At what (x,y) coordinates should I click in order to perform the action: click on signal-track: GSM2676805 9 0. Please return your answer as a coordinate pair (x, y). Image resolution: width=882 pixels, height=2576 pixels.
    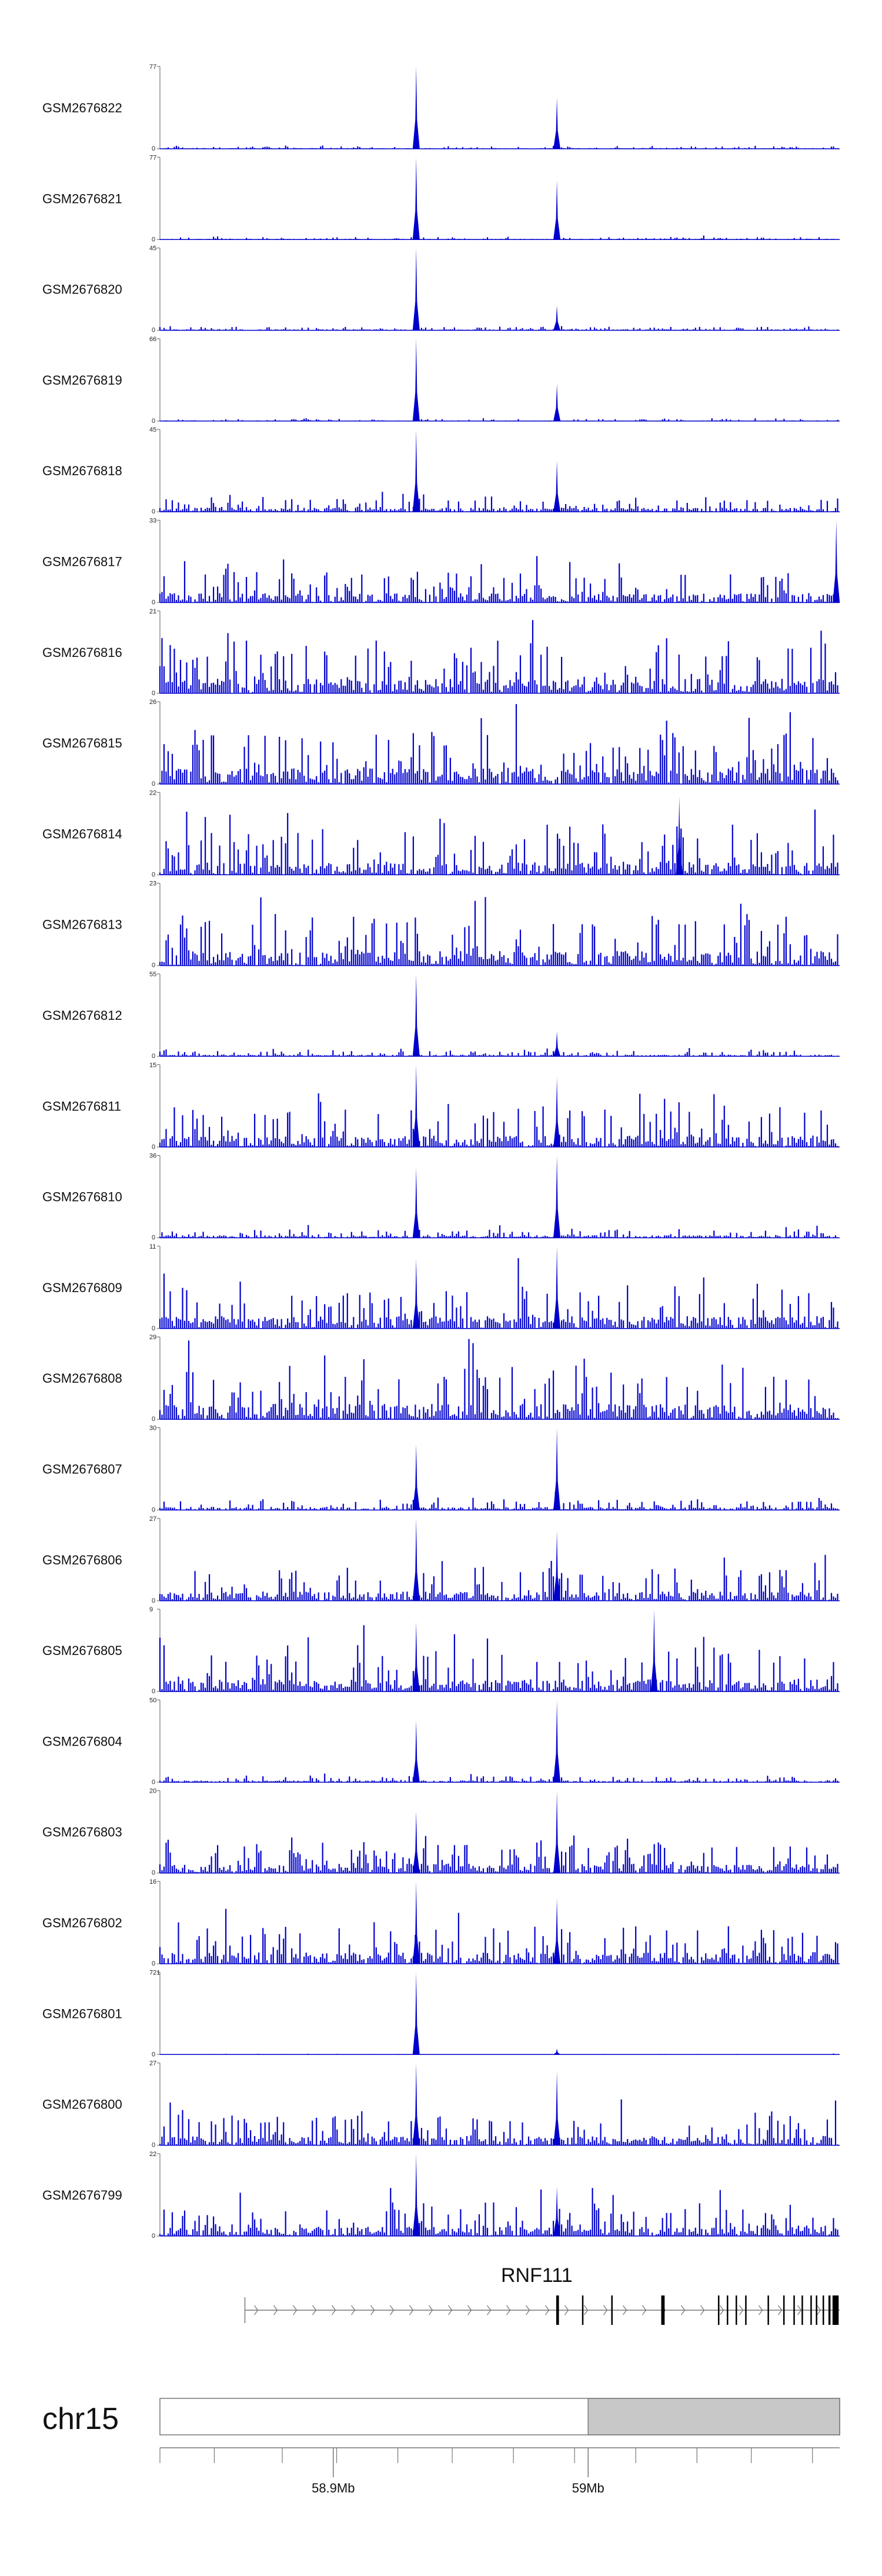
    Looking at the image, I should click on (441, 1650).